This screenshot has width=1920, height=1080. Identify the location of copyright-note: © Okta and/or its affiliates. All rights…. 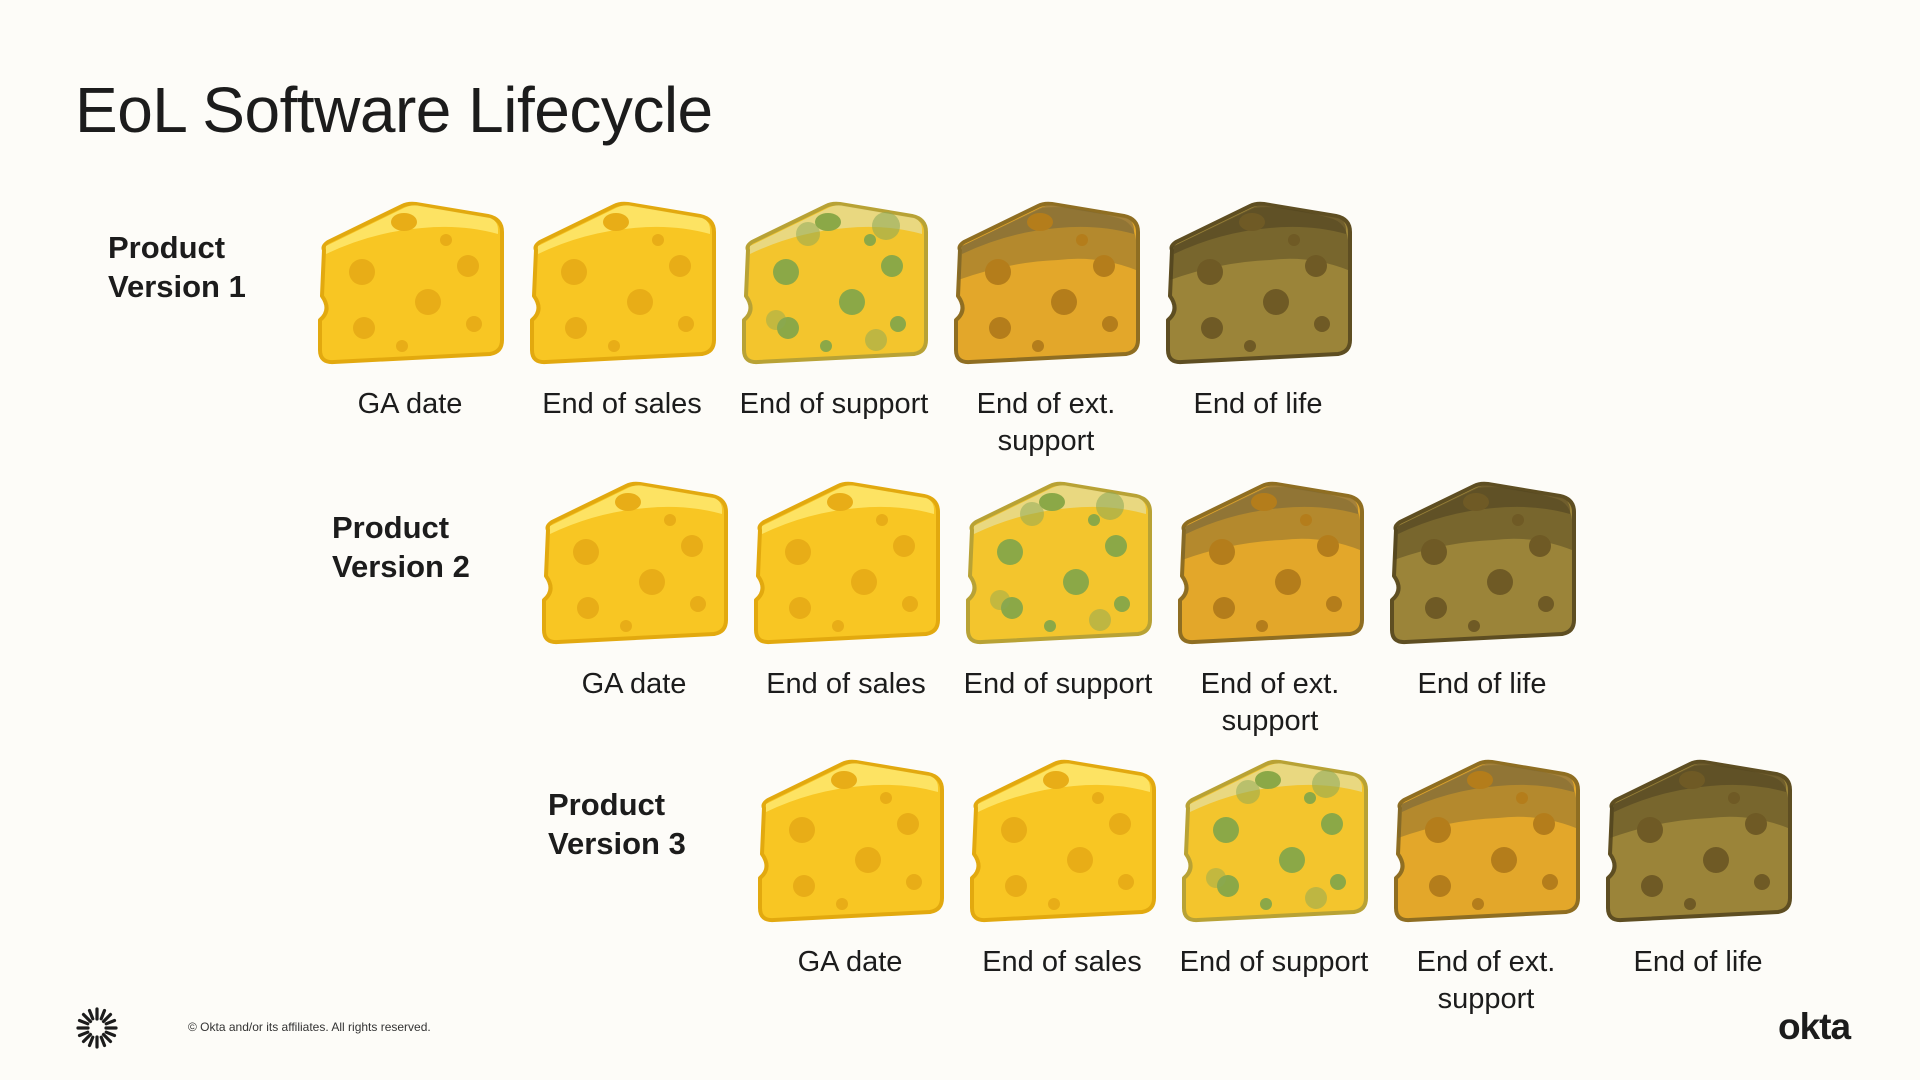
(309, 1027).